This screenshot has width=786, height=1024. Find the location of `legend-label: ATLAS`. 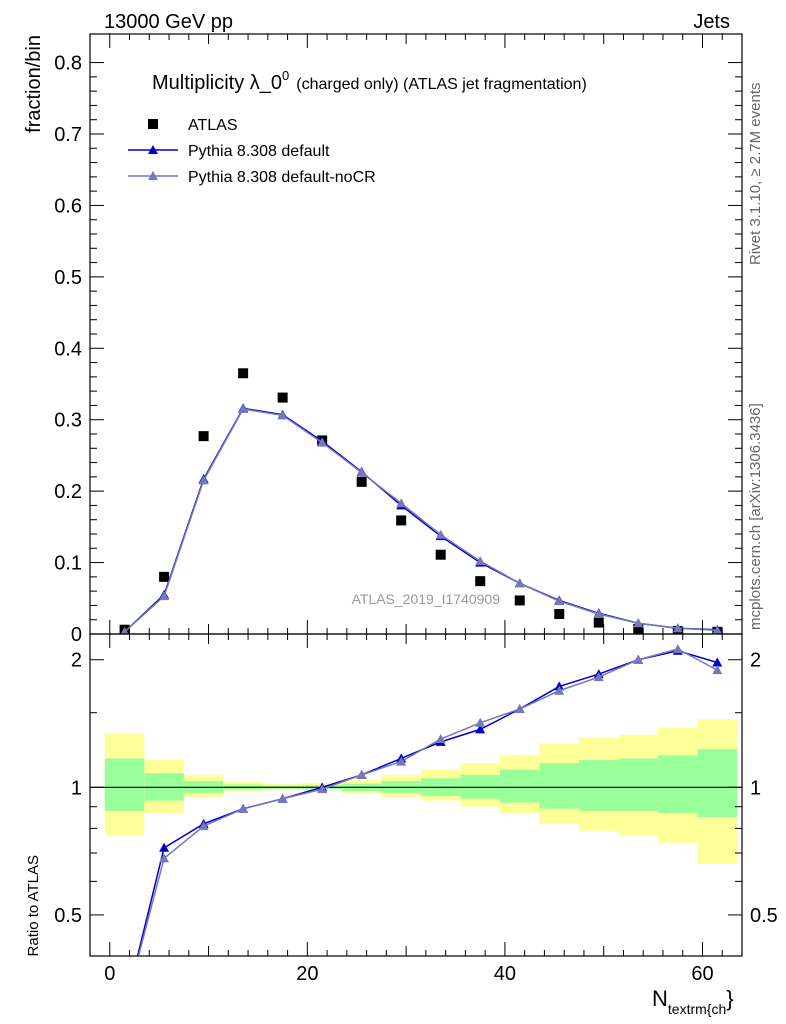

legend-label: ATLAS is located at coordinates (213, 125).